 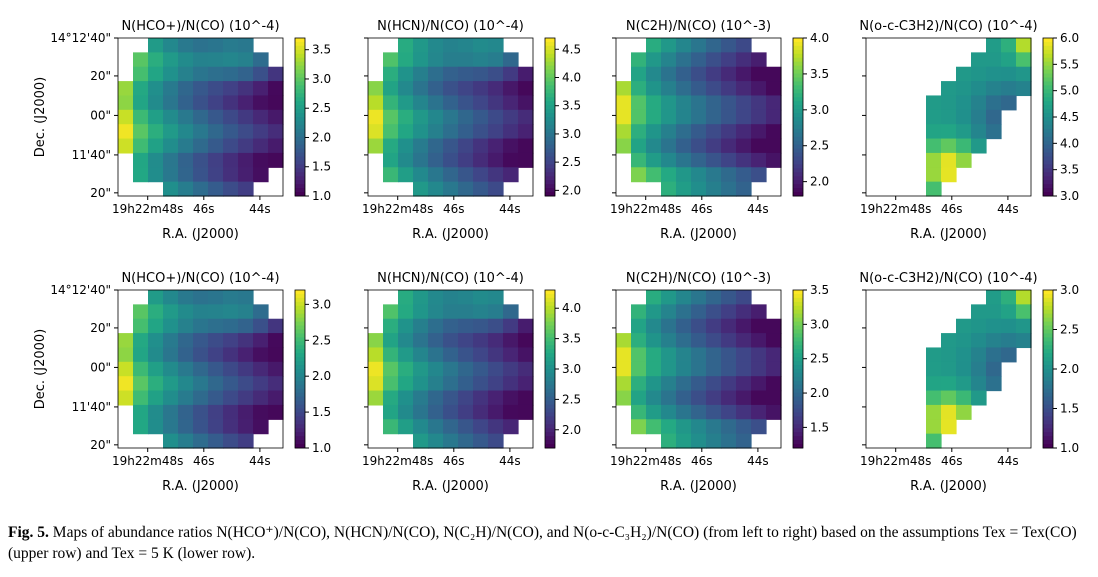 I want to click on x-tick-label: 46s, so click(x=702, y=209).